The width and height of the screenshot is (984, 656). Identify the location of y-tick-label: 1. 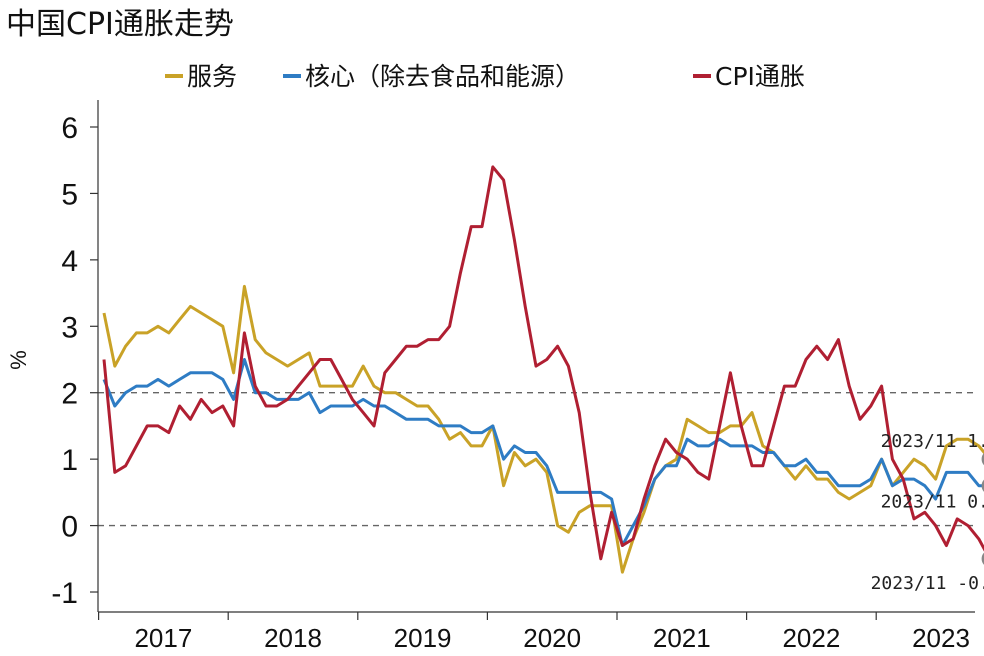
(69, 460).